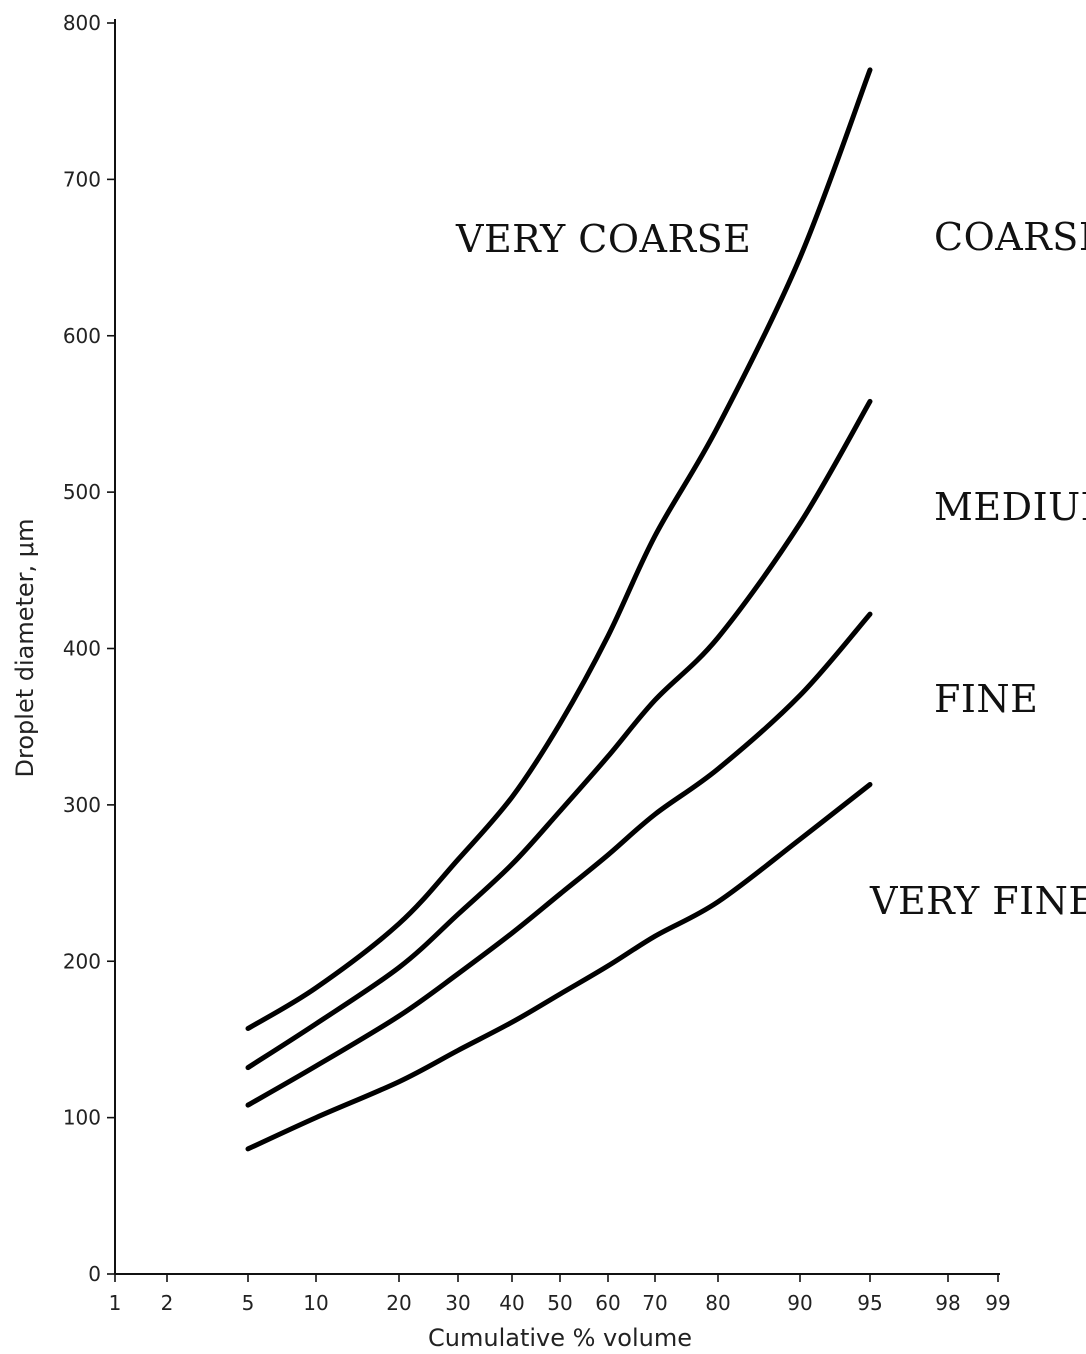  What do you see at coordinates (82, 961) in the screenshot?
I see `y-tick-label-200: 200` at bounding box center [82, 961].